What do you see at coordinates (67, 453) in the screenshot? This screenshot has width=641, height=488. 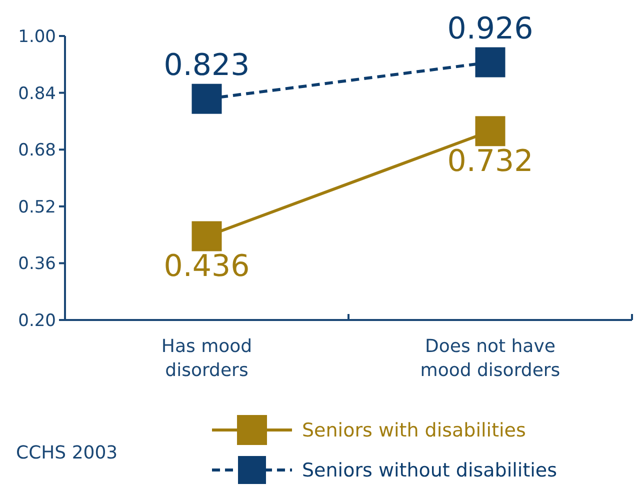 I see `text: CCHS 2003` at bounding box center [67, 453].